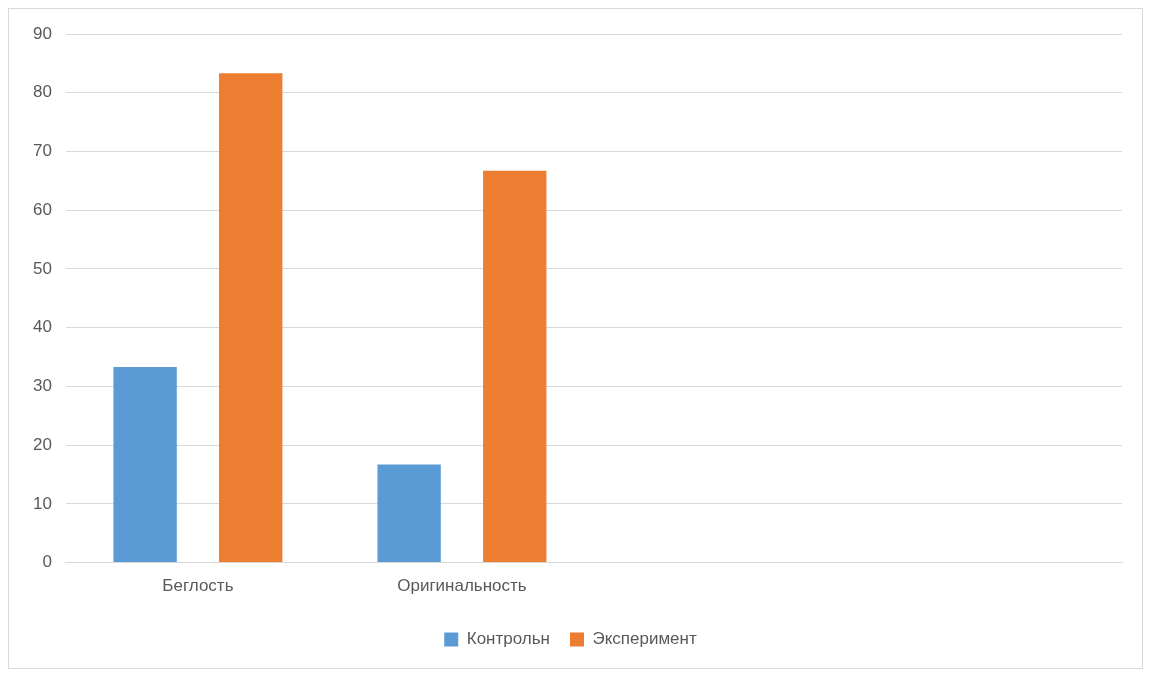  I want to click on y-tick-label: 30, so click(42, 386).